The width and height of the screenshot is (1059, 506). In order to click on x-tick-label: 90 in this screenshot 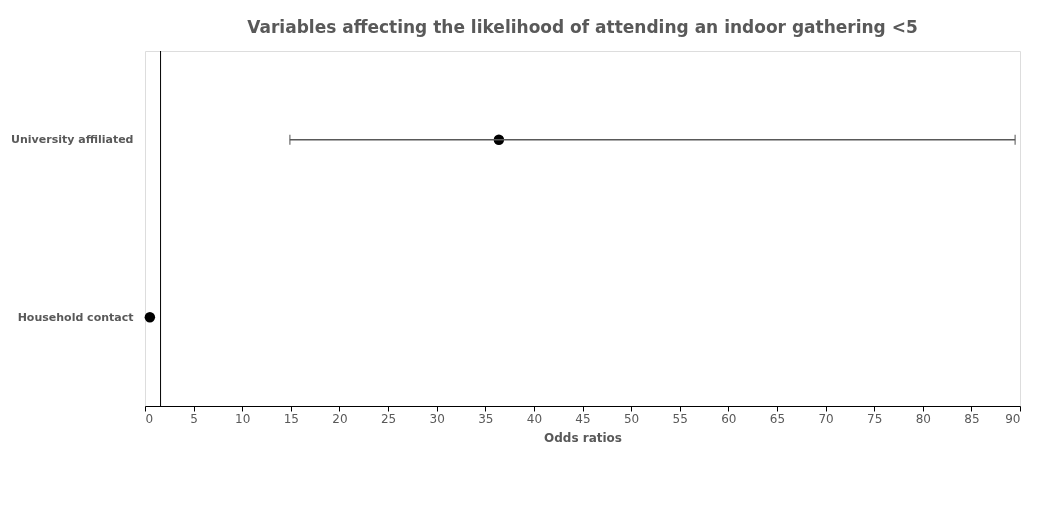, I will do `click(1013, 418)`.